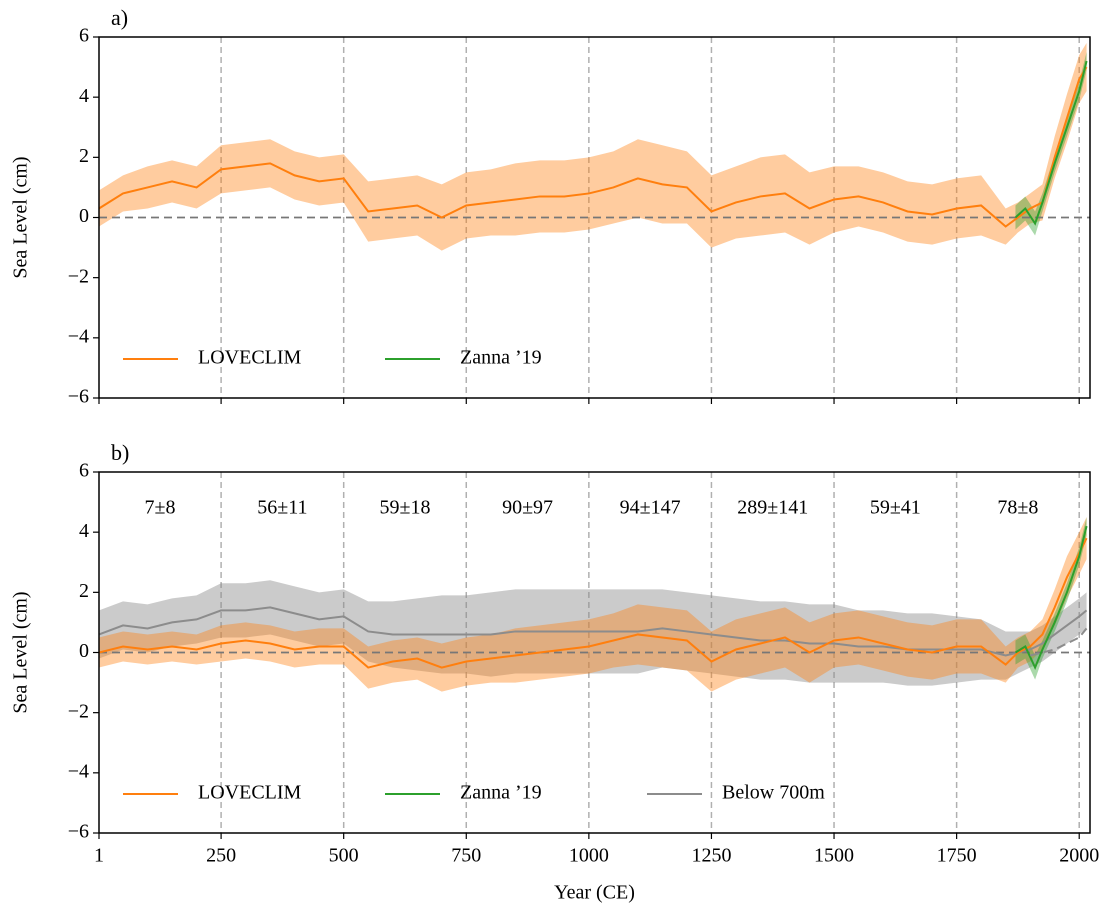  I want to click on x-tick-label: 250, so click(221, 856).